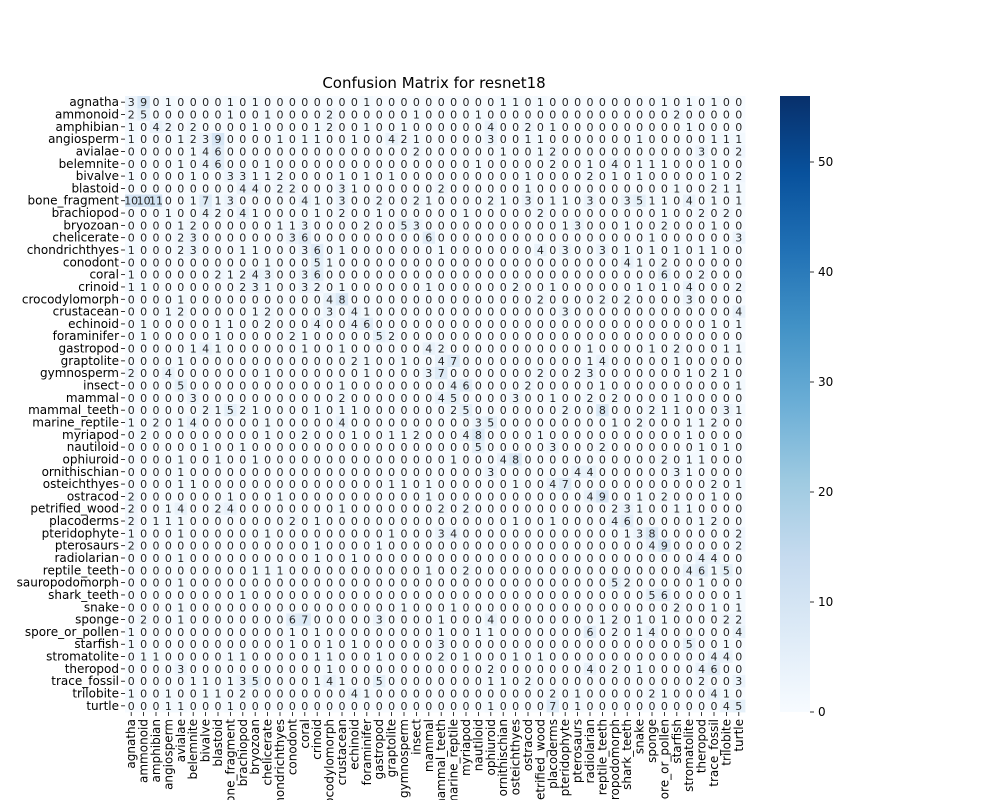 This screenshot has width=1000, height=800. What do you see at coordinates (726, 570) in the screenshot?
I see `cell-value: 5` at bounding box center [726, 570].